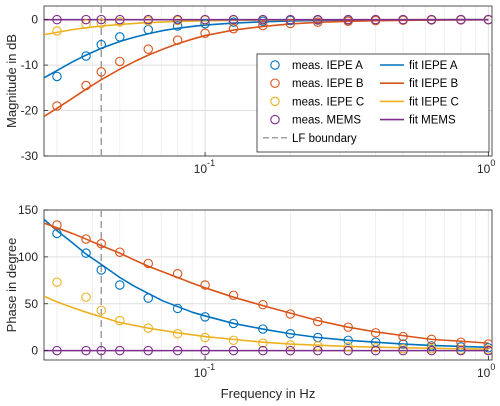  Describe the element at coordinates (328, 84) in the screenshot. I see `legend-label: meas. IEPE B` at that location.